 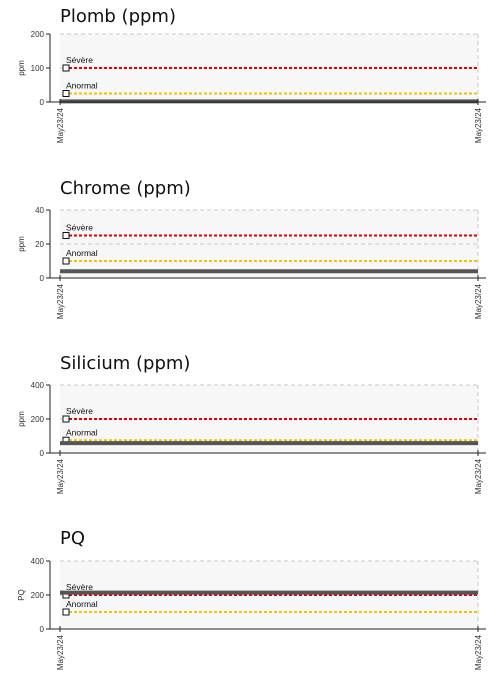 I want to click on plot-area, so click(x=269, y=244).